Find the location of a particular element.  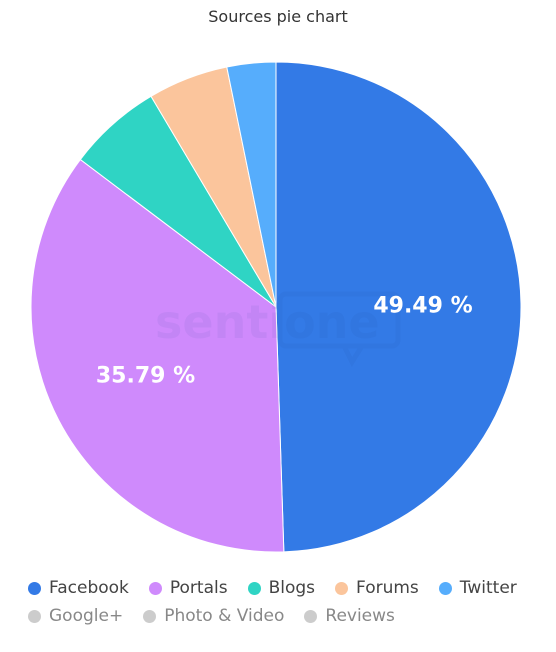

slice-labels: 49.49 % 35.79 % is located at coordinates (284, 341).